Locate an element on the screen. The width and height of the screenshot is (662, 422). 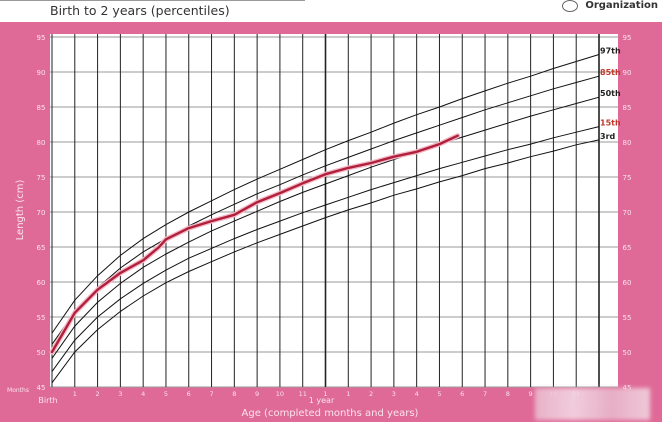
y-tick-label-left: 70 is located at coordinates (41, 213).